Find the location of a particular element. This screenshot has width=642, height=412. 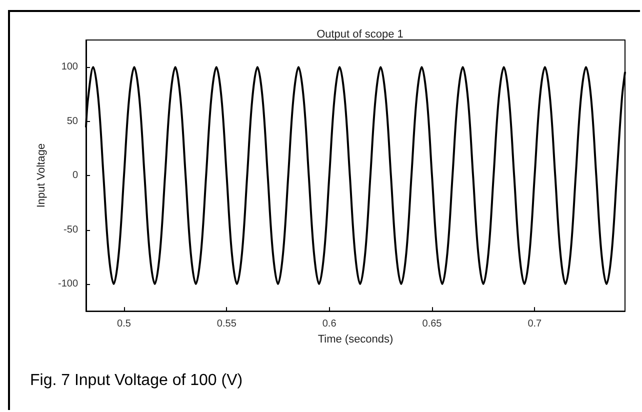

y-tick-label: -50 is located at coordinates (71, 230).